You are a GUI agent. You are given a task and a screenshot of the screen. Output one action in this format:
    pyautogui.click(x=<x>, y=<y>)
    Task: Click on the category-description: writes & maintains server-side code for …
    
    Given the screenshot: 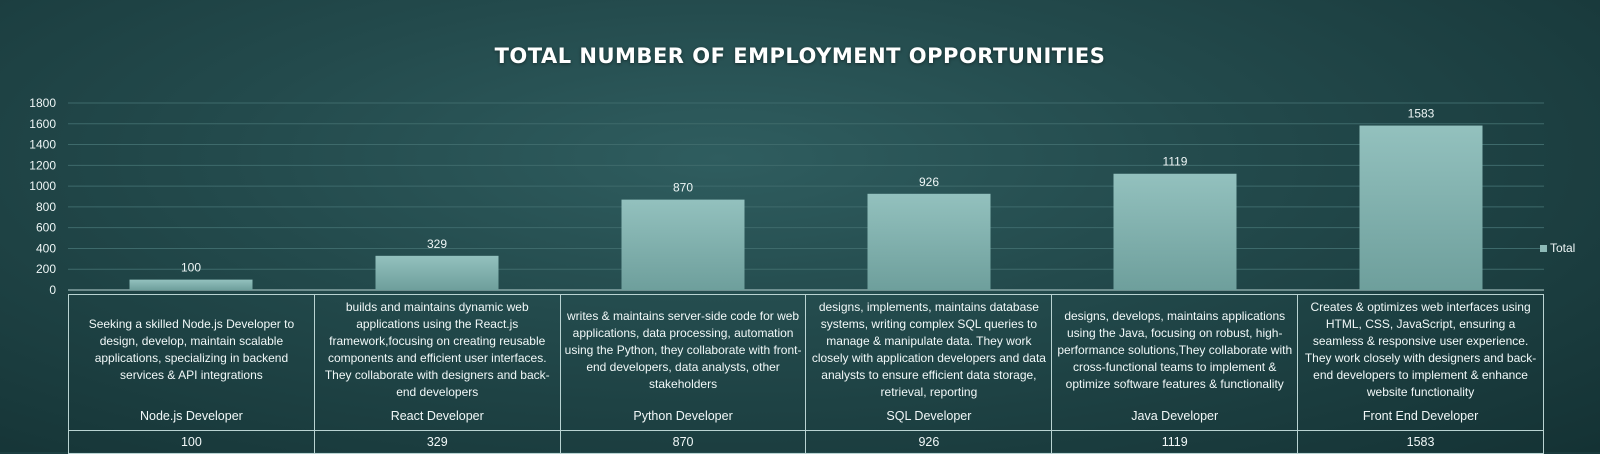 What is the action you would take?
    pyautogui.click(x=683, y=349)
    